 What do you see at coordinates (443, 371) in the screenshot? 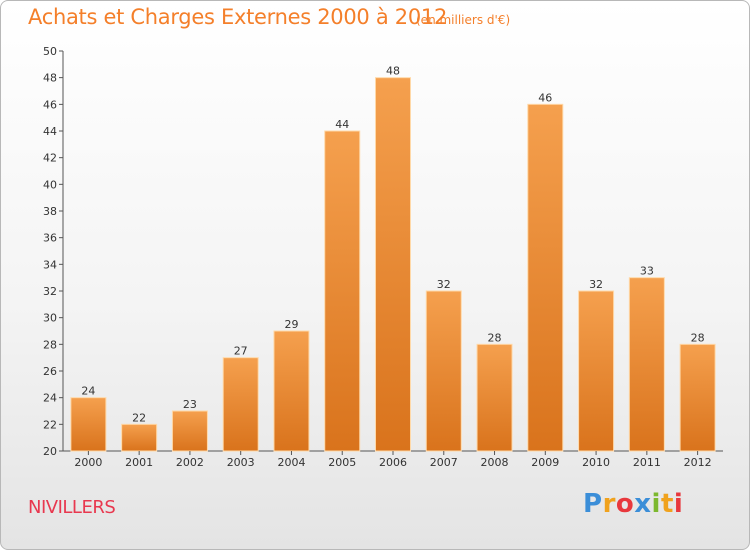
I see `bar-2007` at bounding box center [443, 371].